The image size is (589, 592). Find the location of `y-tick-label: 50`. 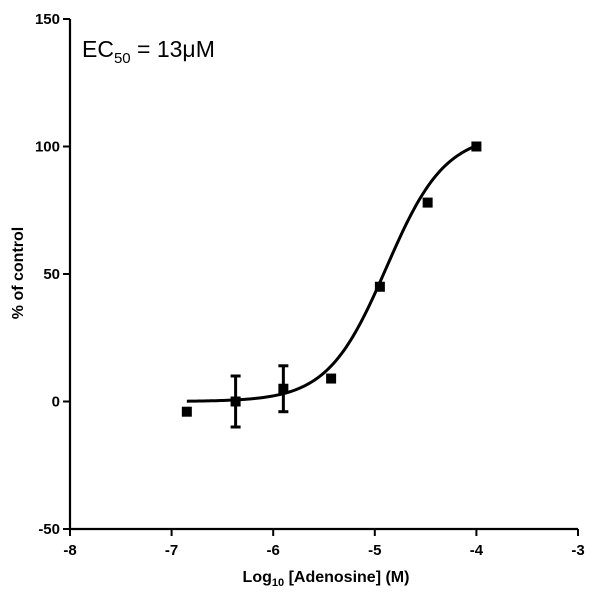

y-tick-label: 50 is located at coordinates (51, 274).